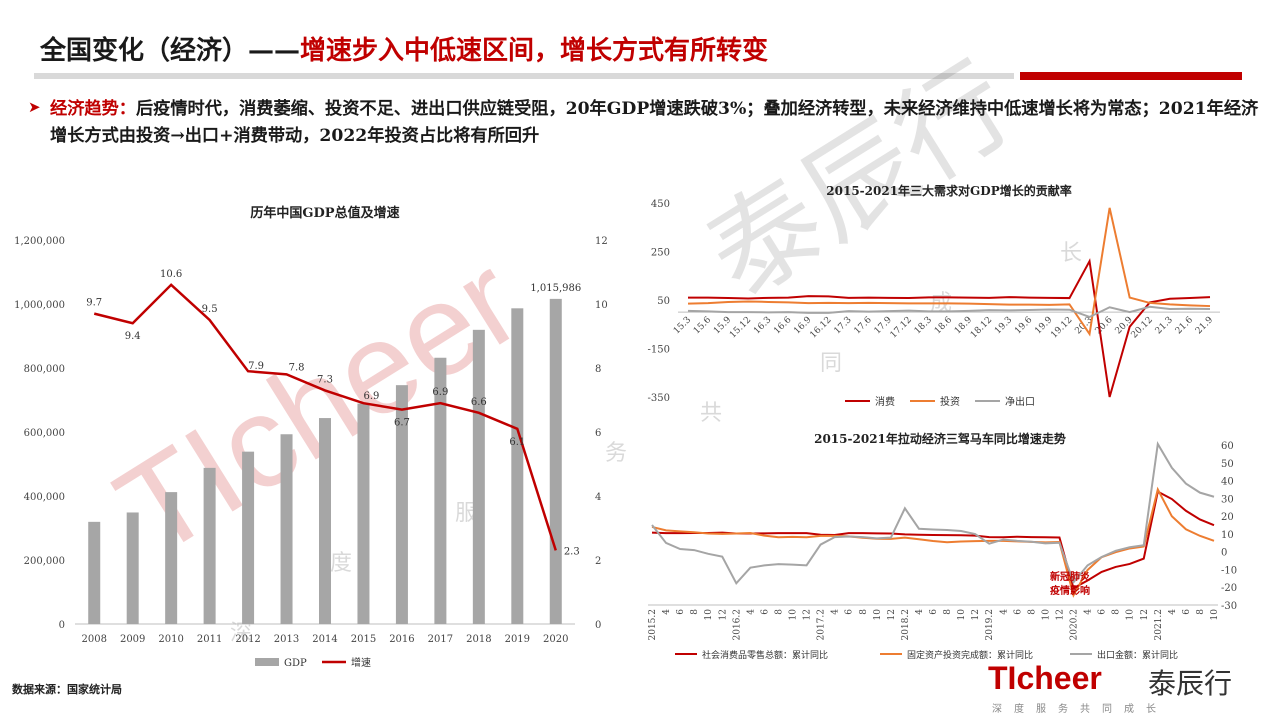 This screenshot has height=718, width=1276. What do you see at coordinates (598, 369) in the screenshot?
I see `right-tick-label: 8` at bounding box center [598, 369].